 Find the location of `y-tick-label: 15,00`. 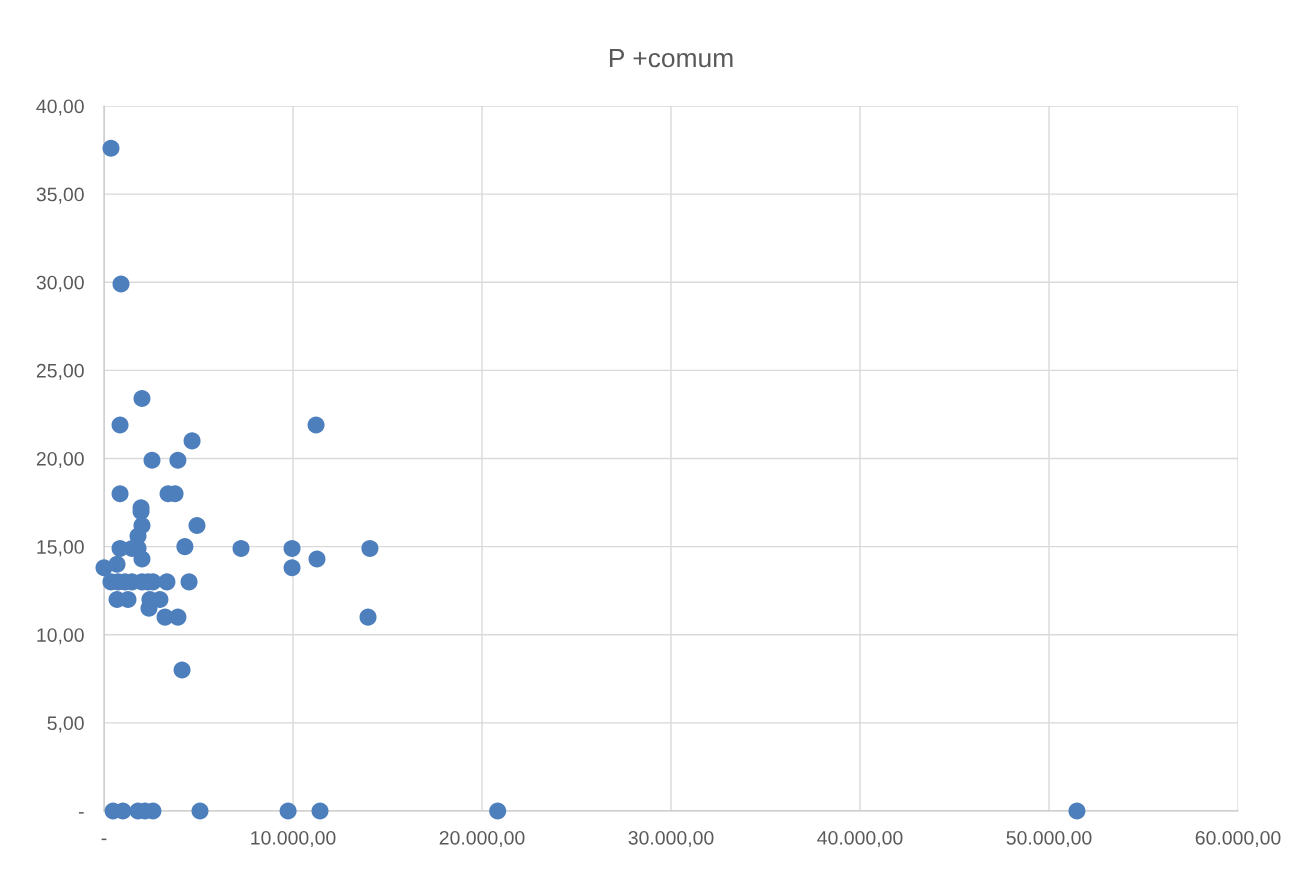

y-tick-label: 15,00 is located at coordinates (60, 548).